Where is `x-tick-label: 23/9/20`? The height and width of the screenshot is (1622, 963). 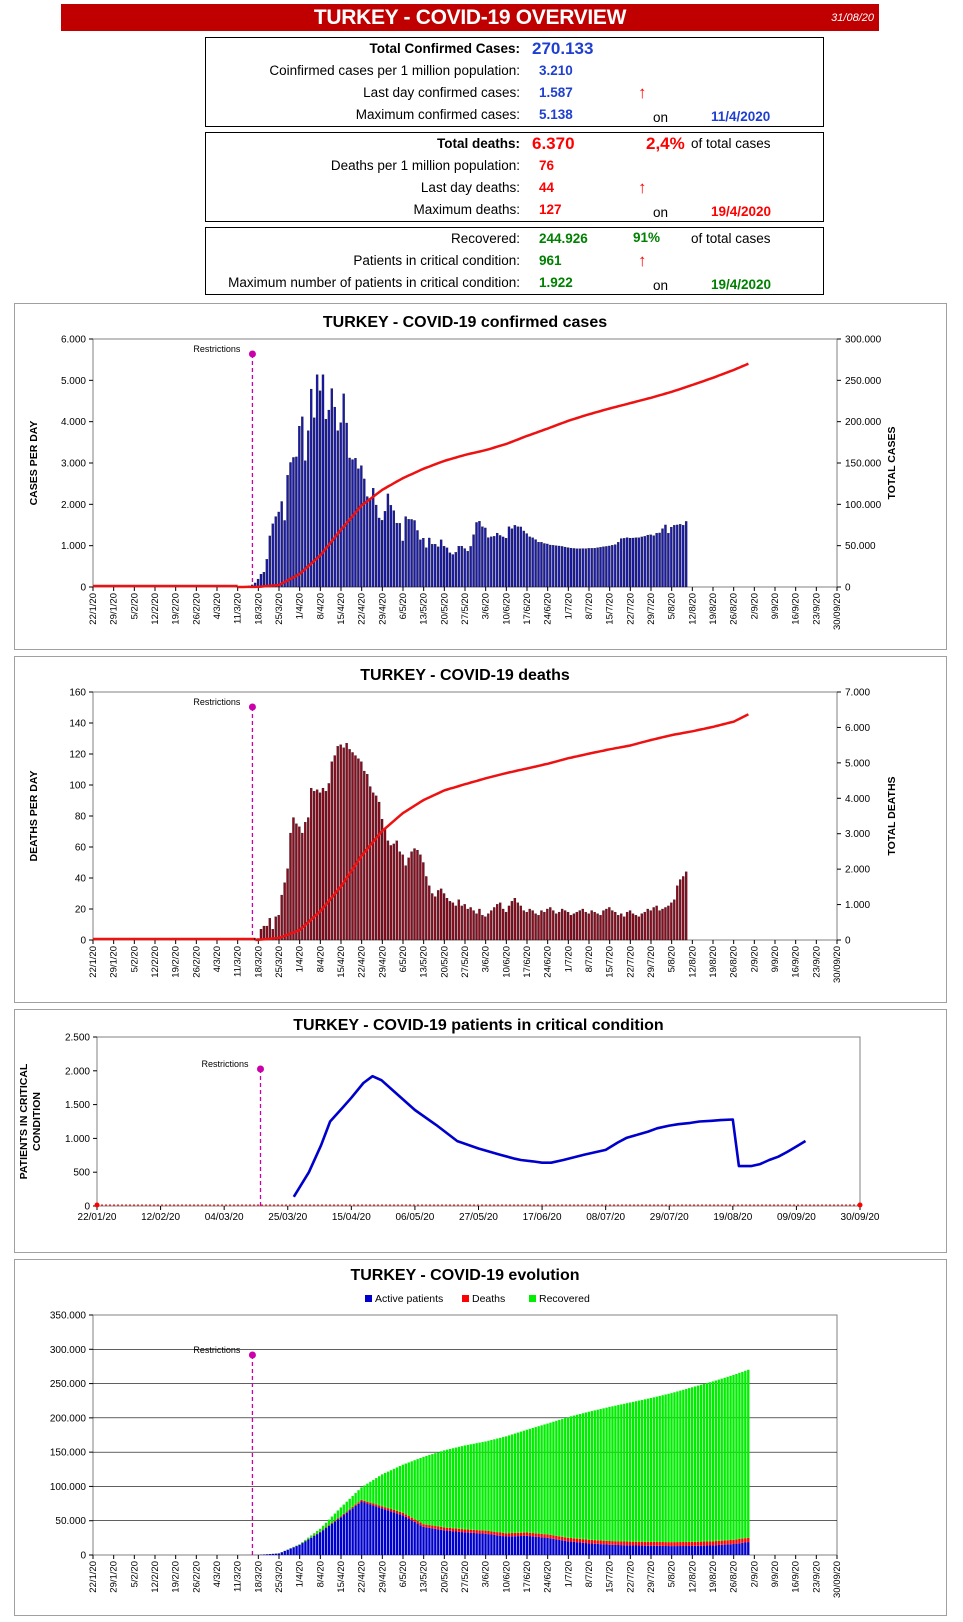
x-tick-label: 23/9/20 is located at coordinates (816, 962).